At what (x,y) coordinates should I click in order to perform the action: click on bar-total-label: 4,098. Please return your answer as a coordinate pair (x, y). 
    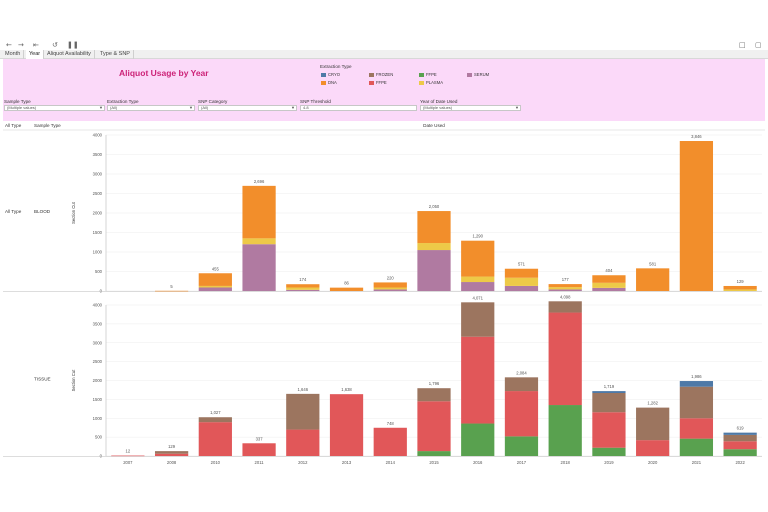
    Looking at the image, I should click on (565, 296).